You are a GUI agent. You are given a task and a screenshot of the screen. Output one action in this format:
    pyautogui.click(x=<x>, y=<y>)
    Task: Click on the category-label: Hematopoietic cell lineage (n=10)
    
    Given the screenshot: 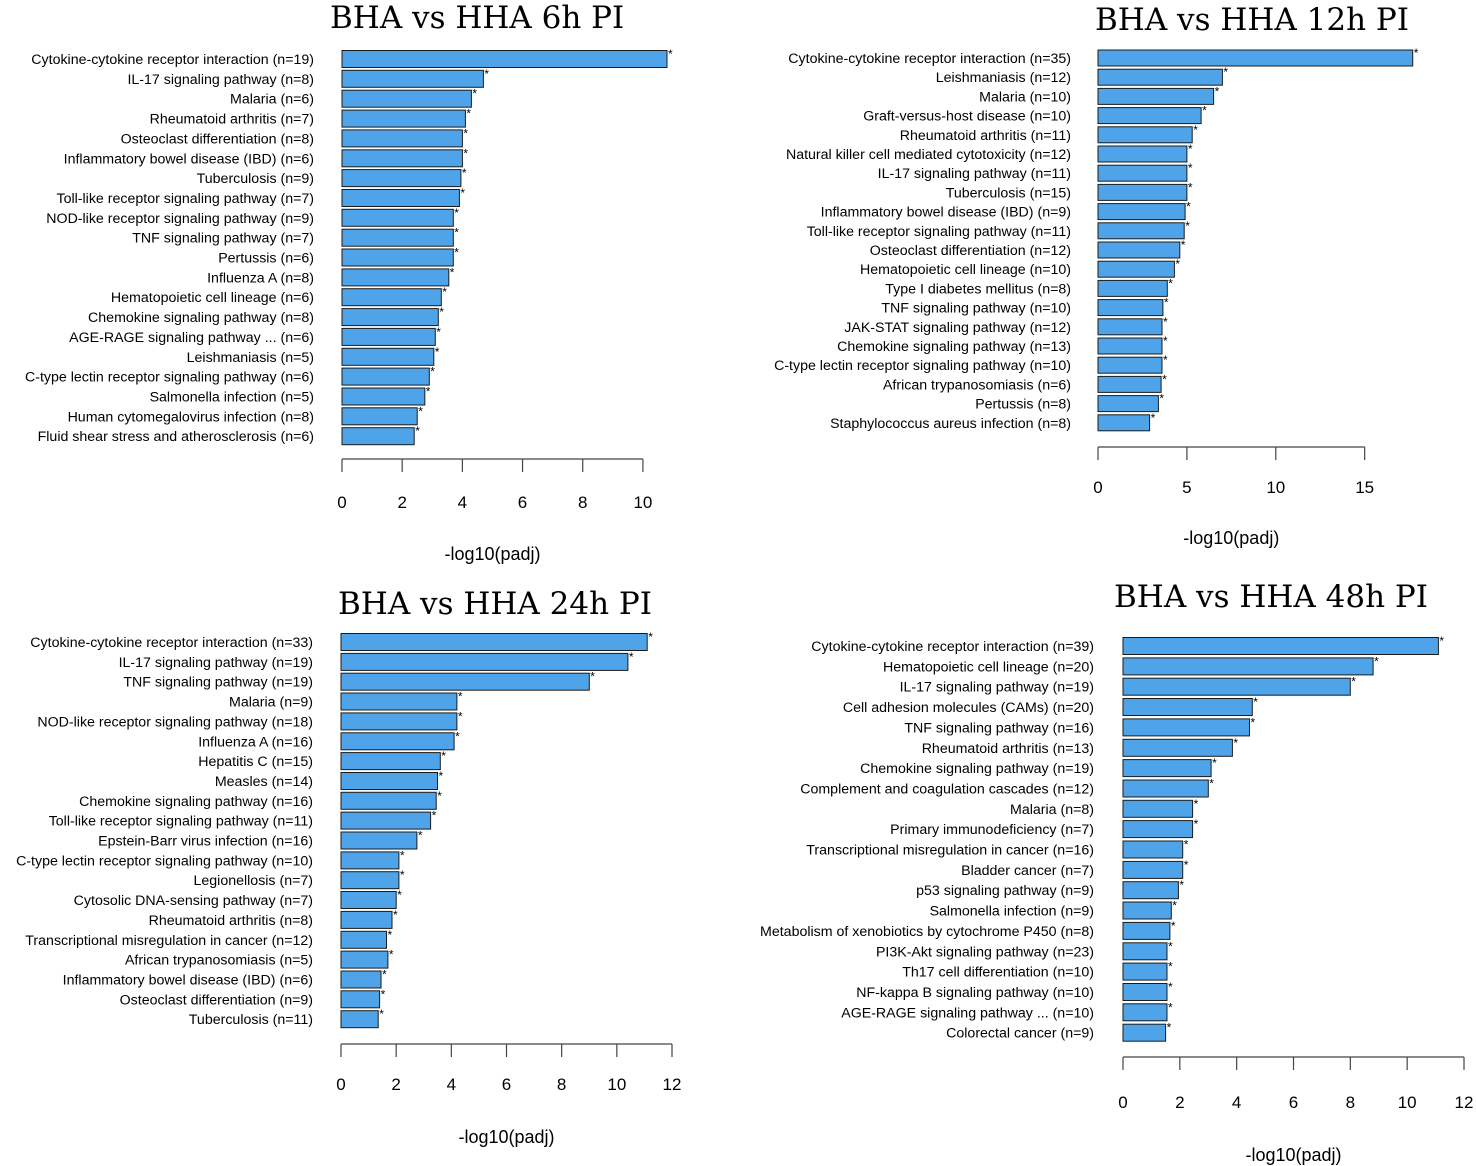 What is the action you would take?
    pyautogui.click(x=965, y=270)
    